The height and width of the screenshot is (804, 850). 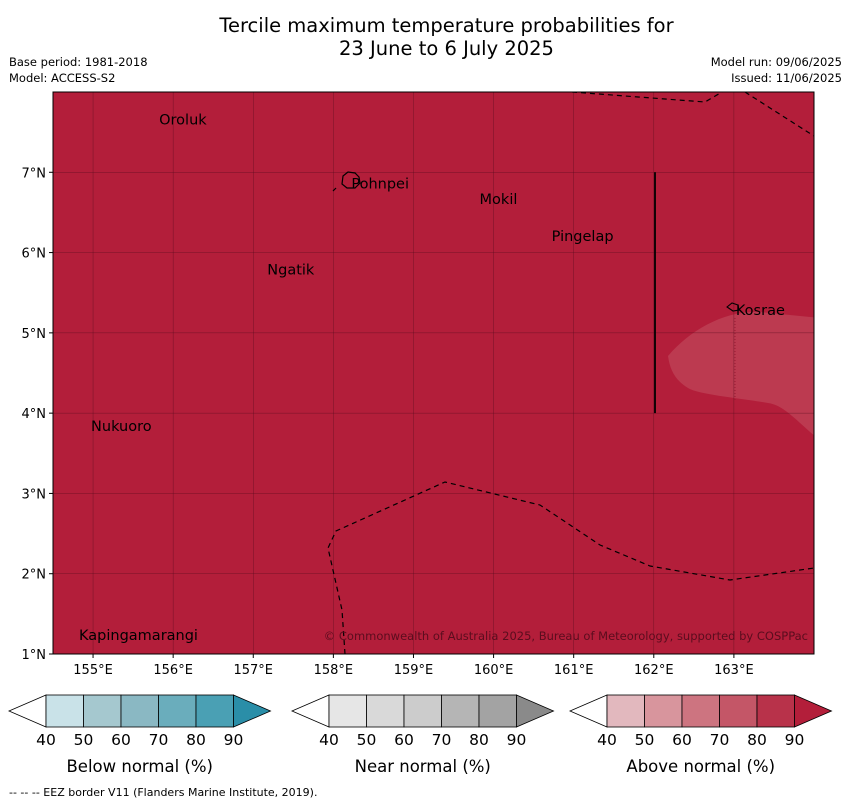 What do you see at coordinates (334, 670) in the screenshot?
I see `x-tick-label: 158°E` at bounding box center [334, 670].